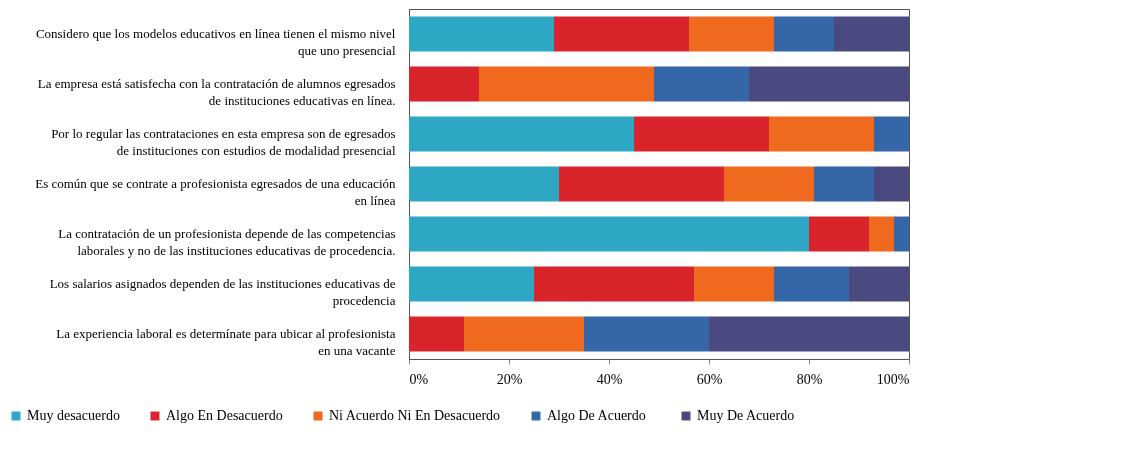 This screenshot has height=471, width=1125. I want to click on y-tick-label: Por lo regular las contrataciones en esta empresa son de egresados de instituciones con estudios de modalidad presencial, so click(223, 142).